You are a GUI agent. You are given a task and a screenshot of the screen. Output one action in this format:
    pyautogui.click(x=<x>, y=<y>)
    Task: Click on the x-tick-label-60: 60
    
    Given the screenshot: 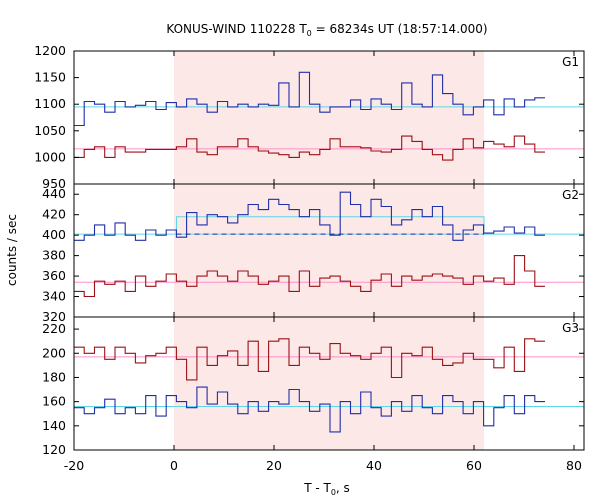 What is the action you would take?
    pyautogui.click(x=474, y=465)
    